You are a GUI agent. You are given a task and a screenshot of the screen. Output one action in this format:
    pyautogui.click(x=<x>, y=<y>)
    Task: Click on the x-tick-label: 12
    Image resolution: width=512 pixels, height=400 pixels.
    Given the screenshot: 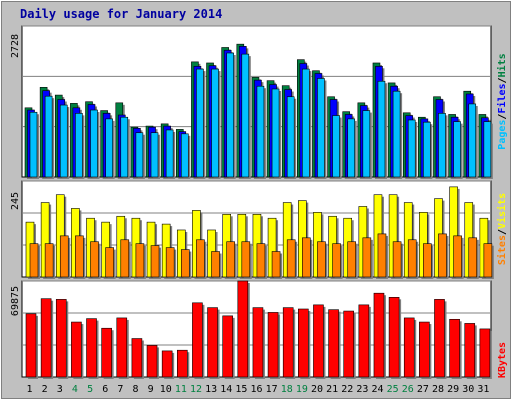 What is the action you would take?
    pyautogui.click(x=196, y=389)
    